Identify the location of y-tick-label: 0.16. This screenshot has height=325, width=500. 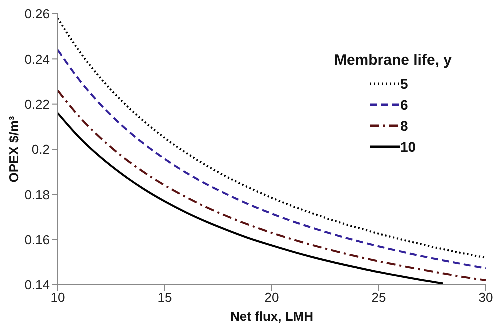
(37, 240).